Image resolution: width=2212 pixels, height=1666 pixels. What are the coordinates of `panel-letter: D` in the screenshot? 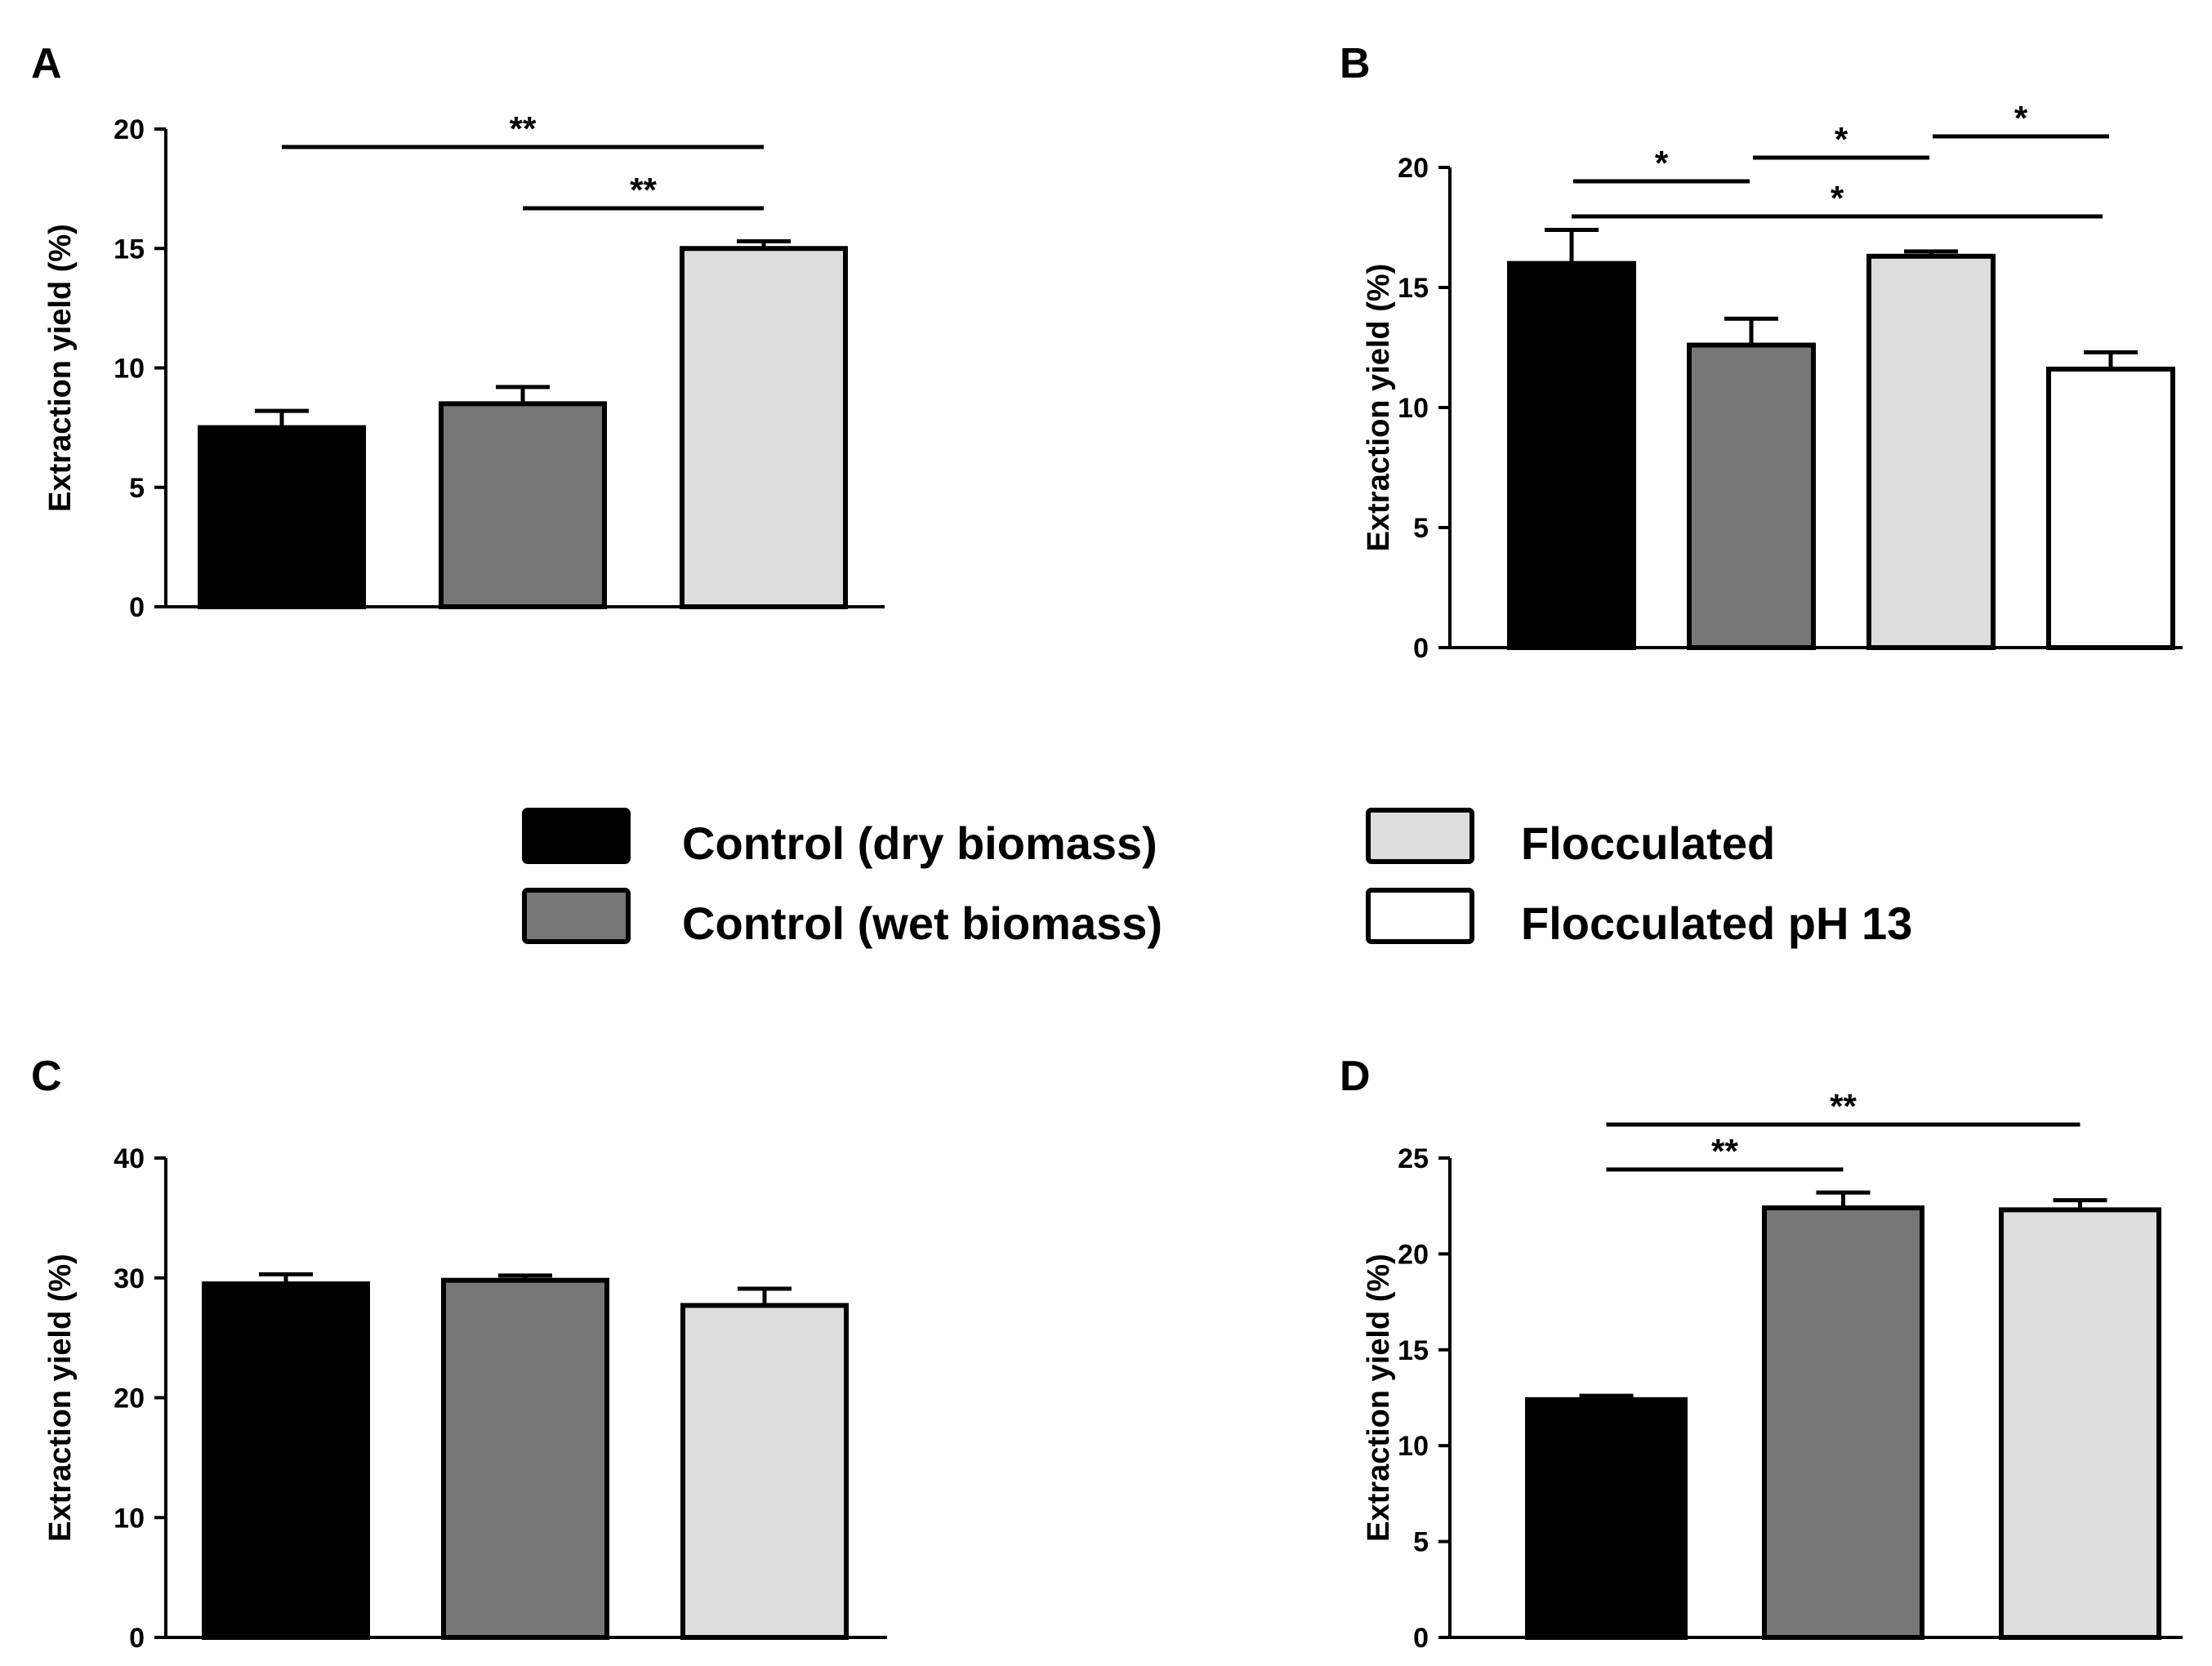 It's located at (1355, 1076).